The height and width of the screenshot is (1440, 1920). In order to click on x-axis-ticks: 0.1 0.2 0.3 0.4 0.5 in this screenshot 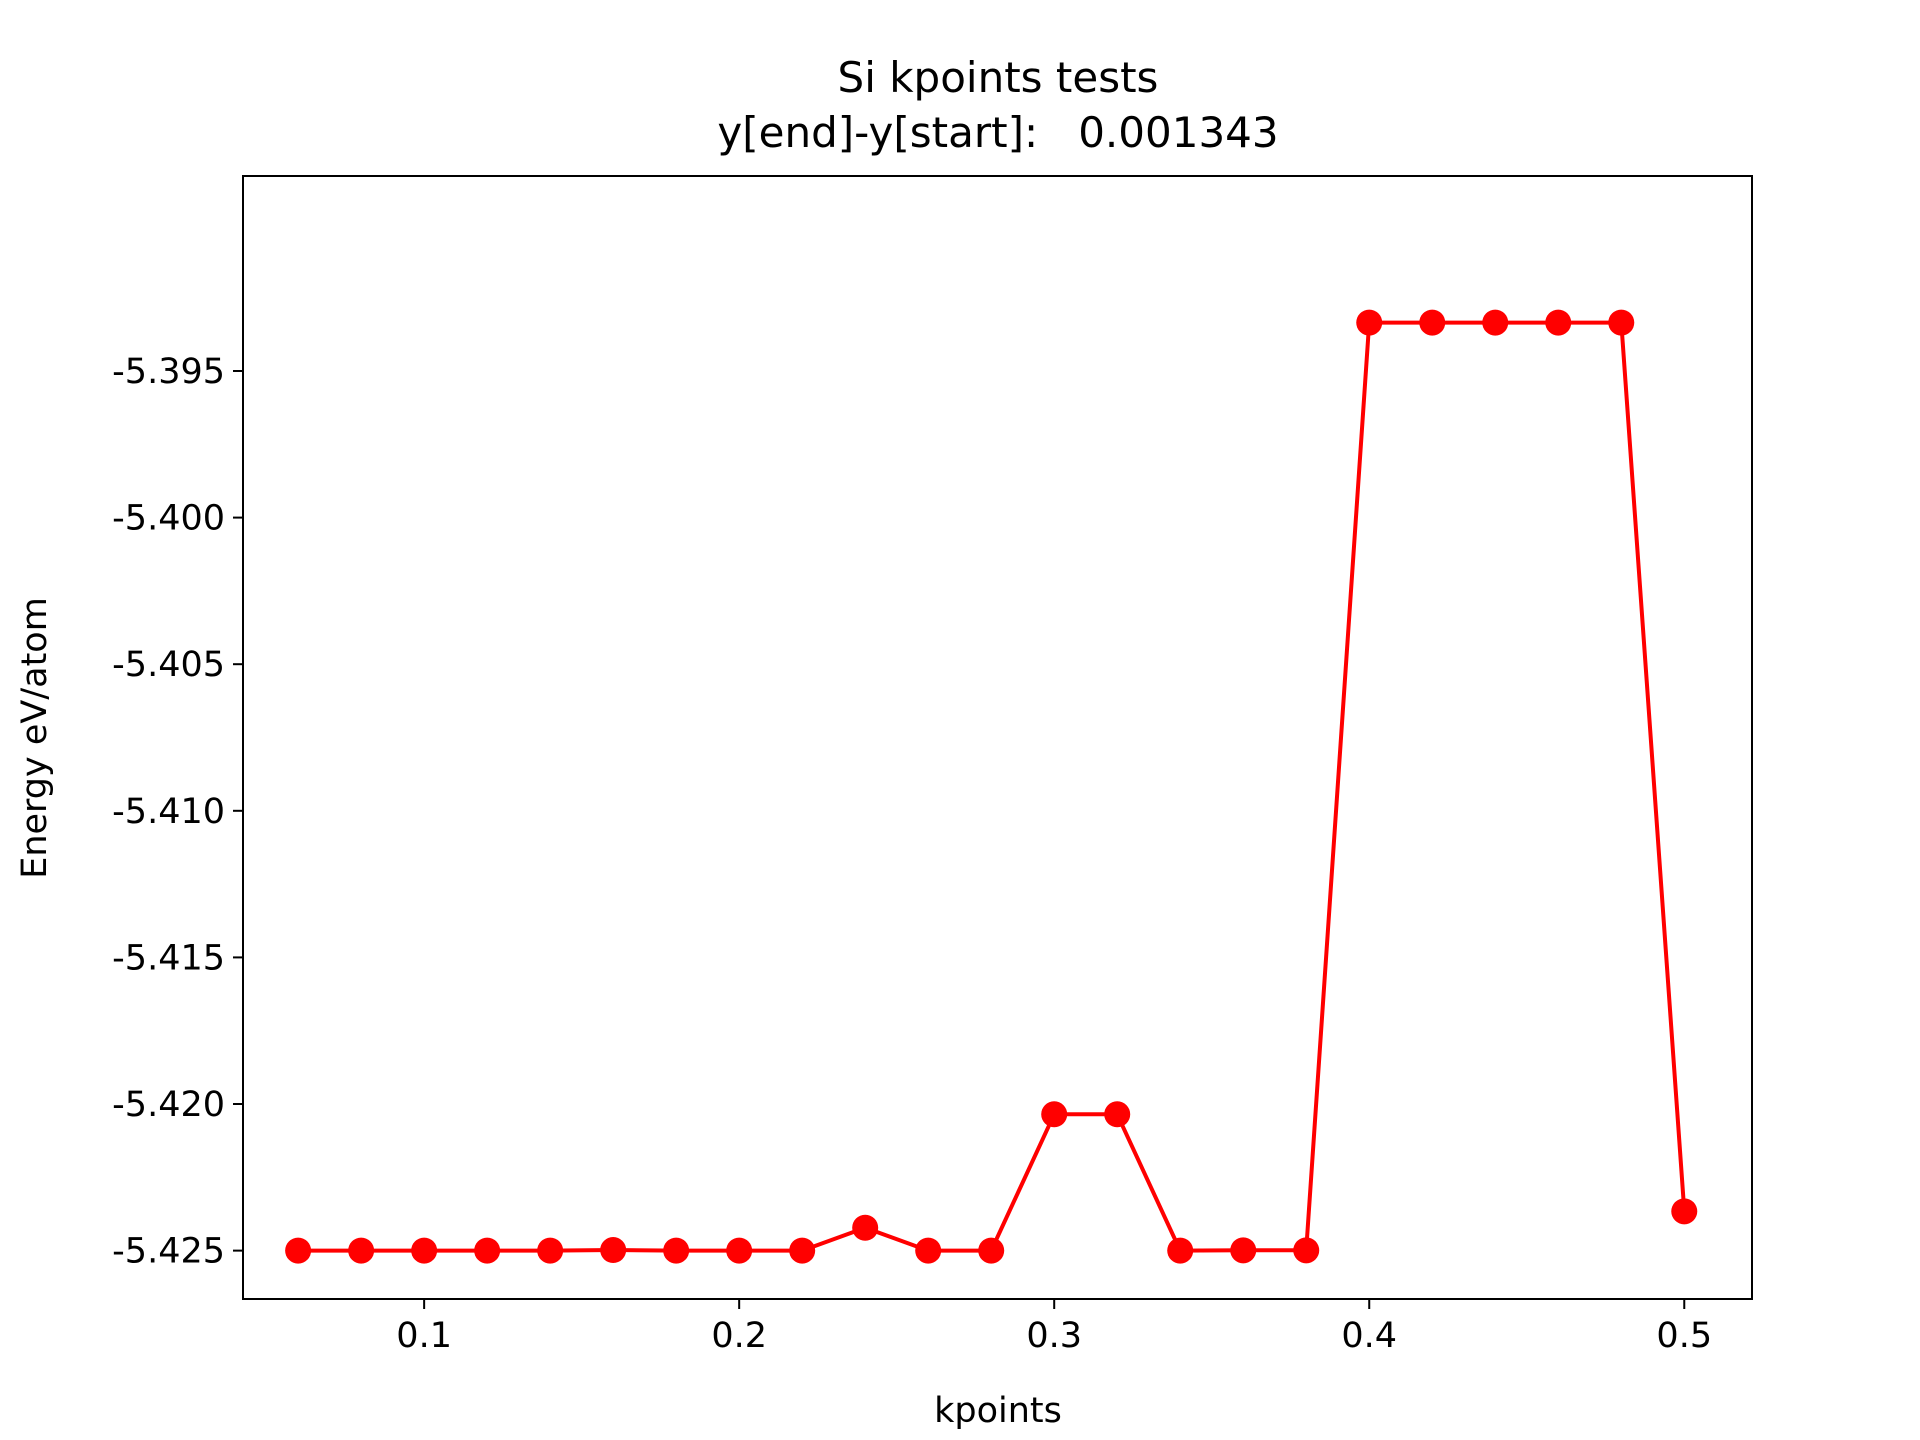, I will do `click(1054, 1327)`.